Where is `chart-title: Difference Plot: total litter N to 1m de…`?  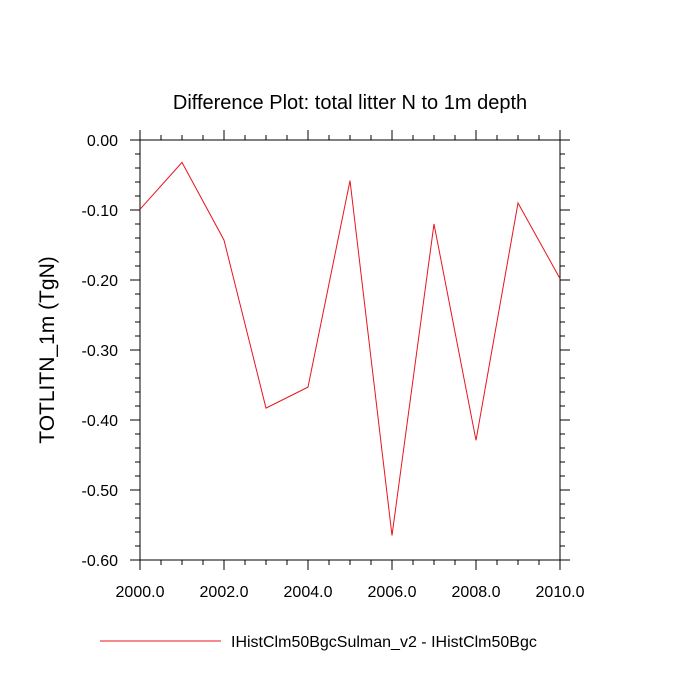 chart-title: Difference Plot: total litter N to 1m de… is located at coordinates (350, 103).